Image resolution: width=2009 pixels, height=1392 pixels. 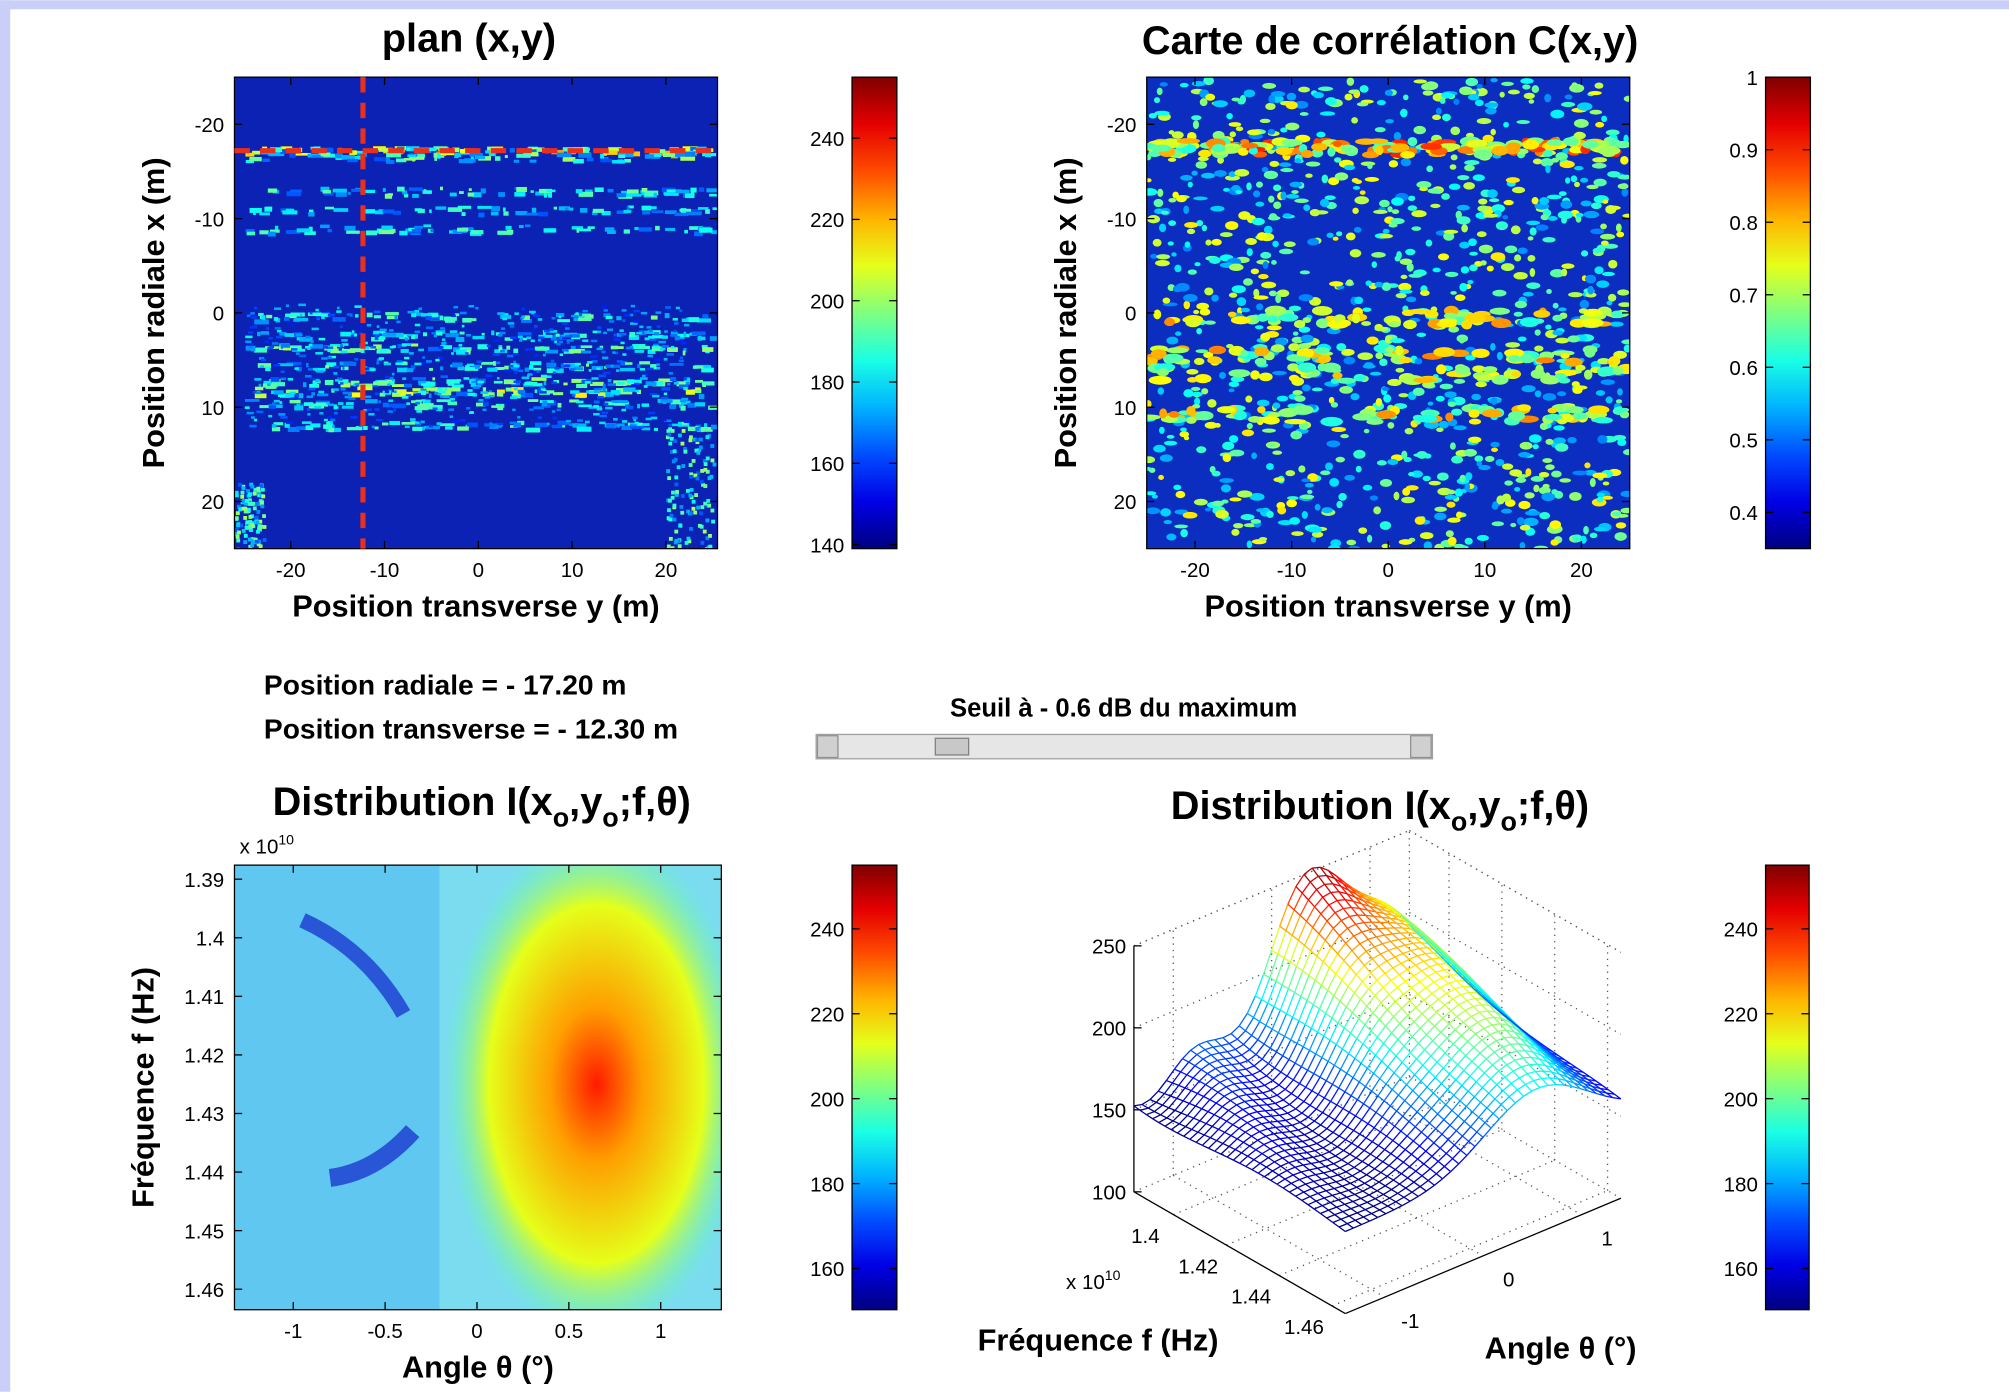 What do you see at coordinates (952, 746) in the screenshot?
I see `slider-thumb` at bounding box center [952, 746].